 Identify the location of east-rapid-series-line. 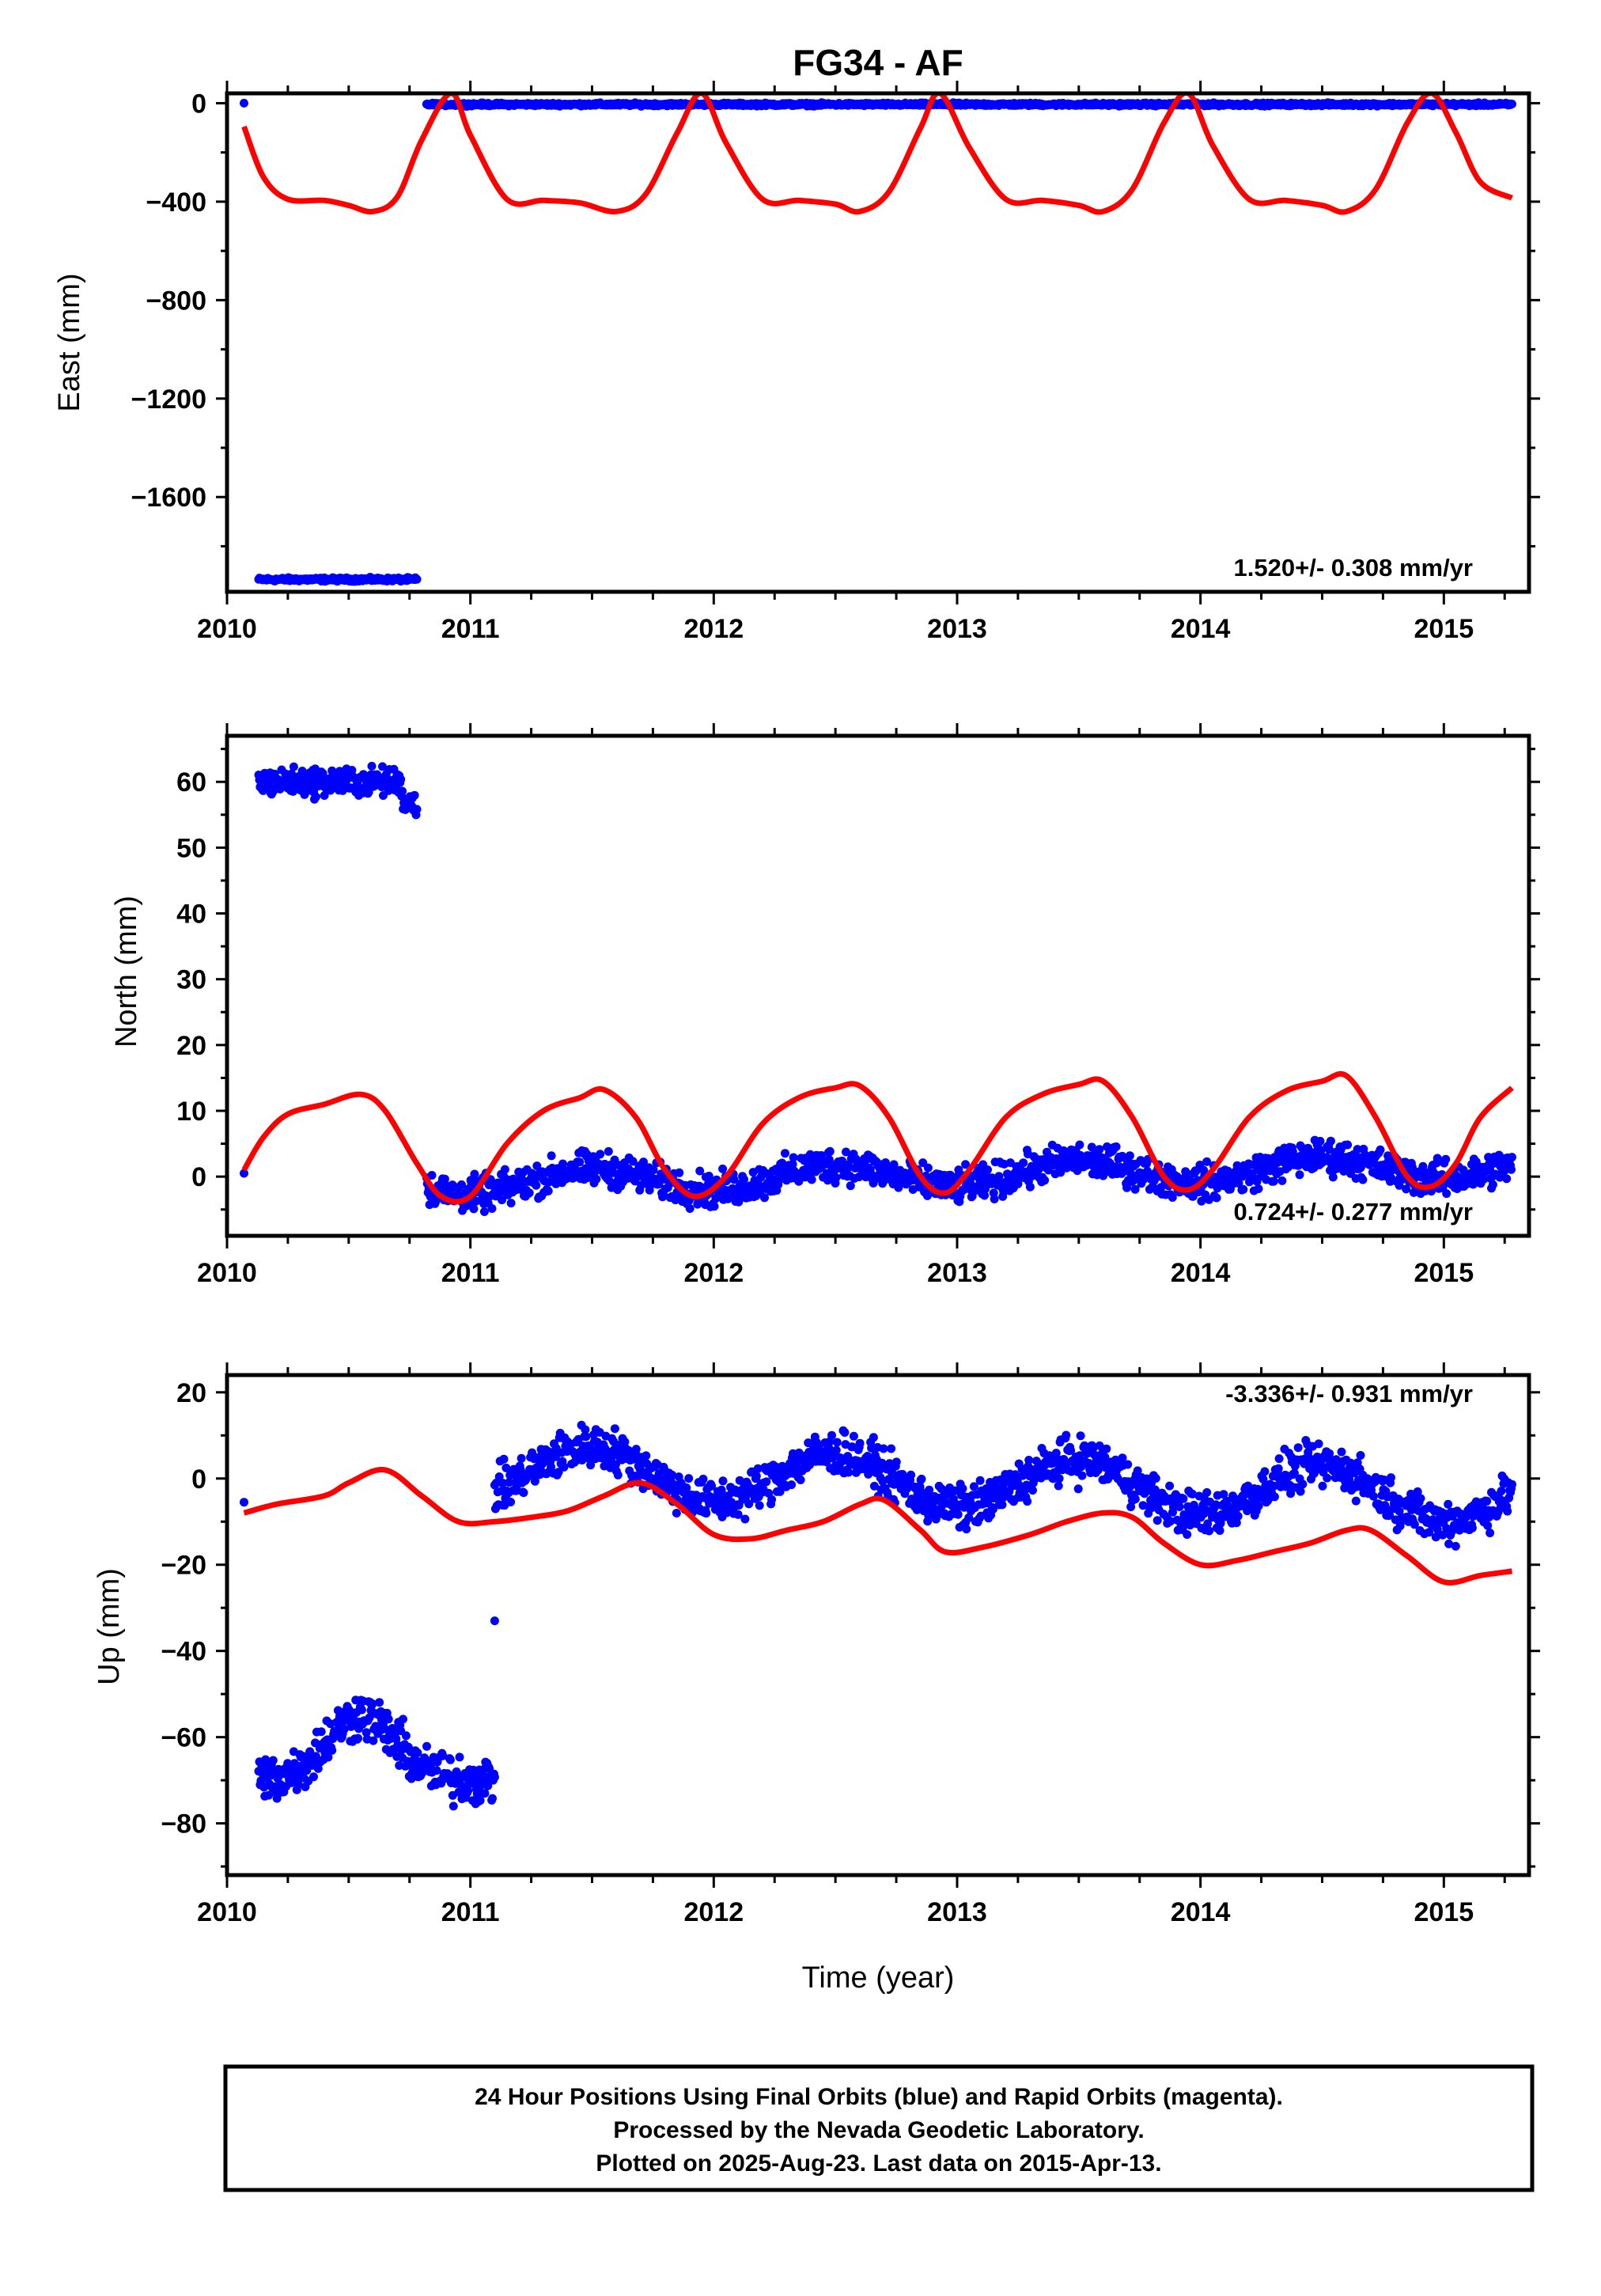
(878, 154).